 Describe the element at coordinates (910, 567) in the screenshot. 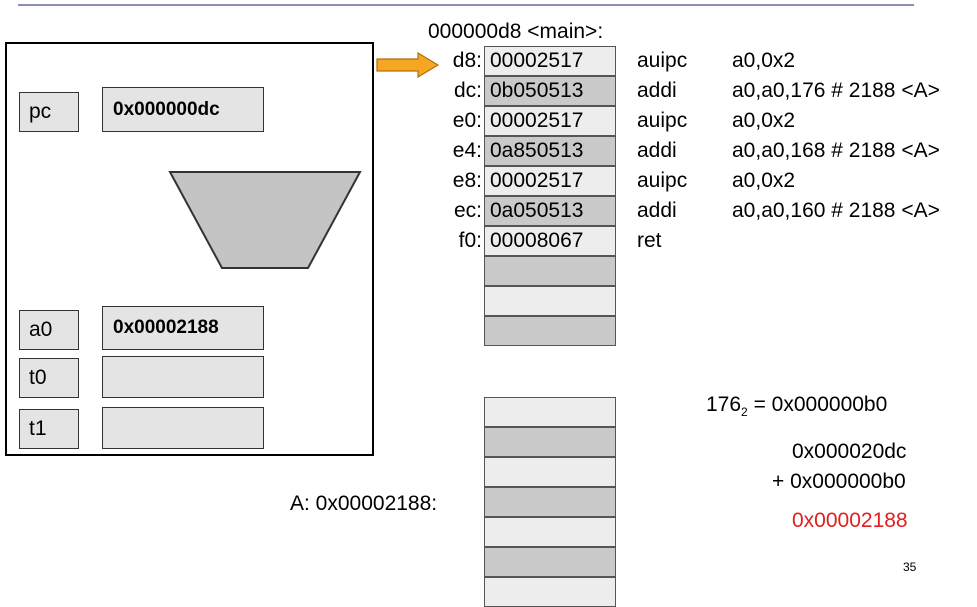

I see `page-number: 35` at that location.